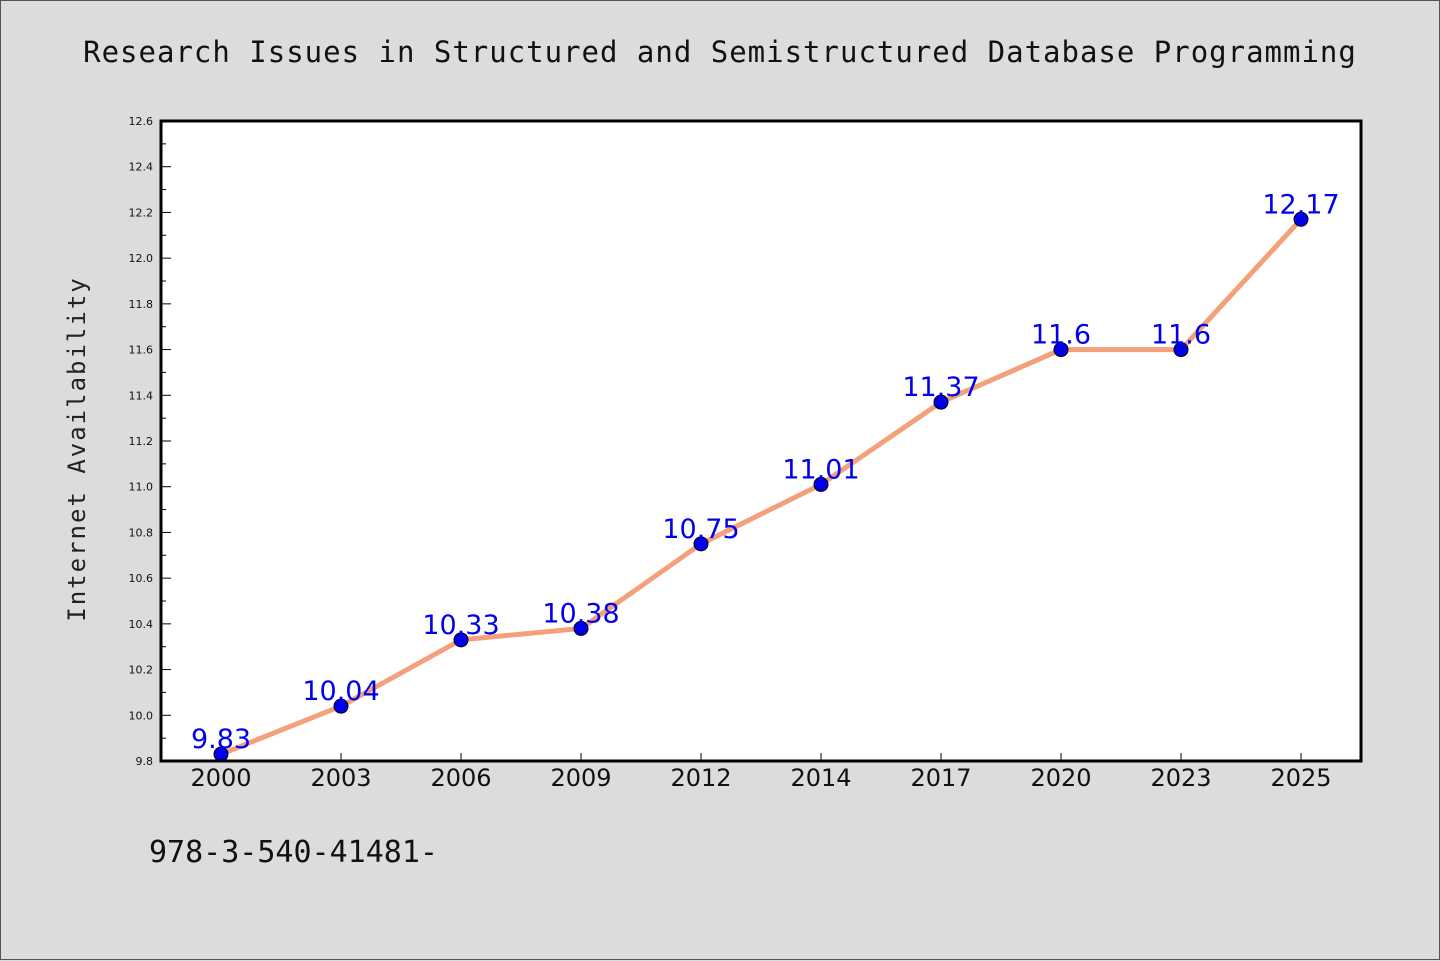 The height and width of the screenshot is (961, 1440). Describe the element at coordinates (145, 761) in the screenshot. I see `y-tick-label: 9.8` at that location.